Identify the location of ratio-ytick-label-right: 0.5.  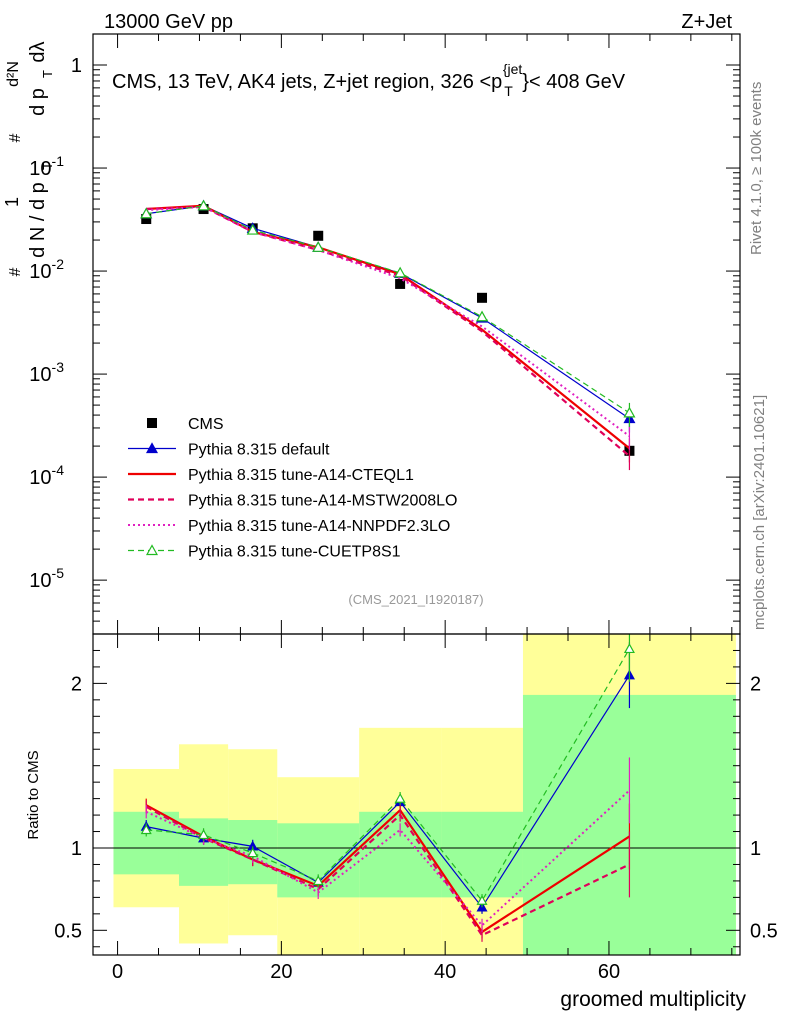
(764, 931).